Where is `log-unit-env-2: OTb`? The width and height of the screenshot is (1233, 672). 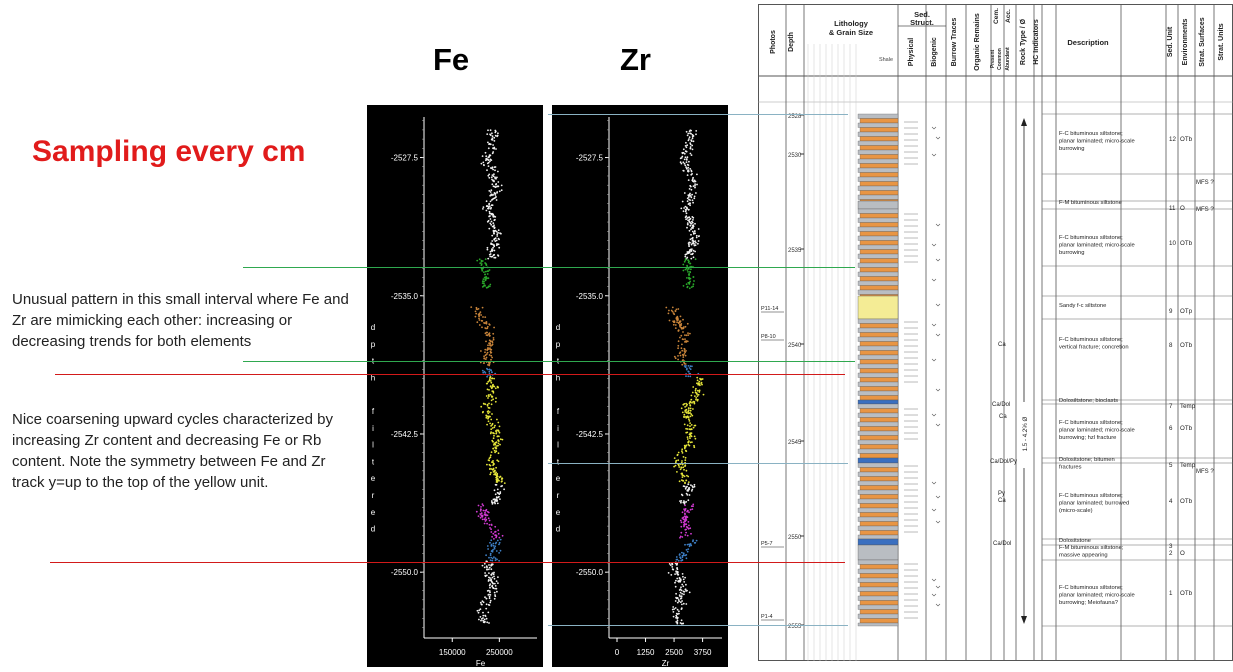
log-unit-env-2: OTb is located at coordinates (1186, 243).